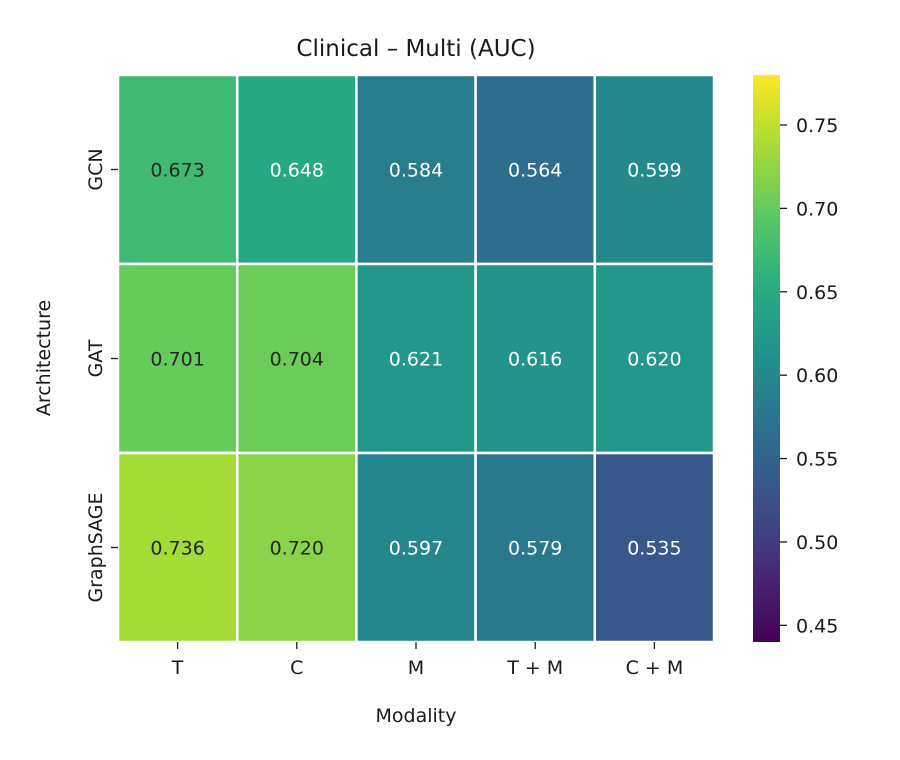  Describe the element at coordinates (766, 358) in the screenshot. I see `colorbar-gradient` at that location.